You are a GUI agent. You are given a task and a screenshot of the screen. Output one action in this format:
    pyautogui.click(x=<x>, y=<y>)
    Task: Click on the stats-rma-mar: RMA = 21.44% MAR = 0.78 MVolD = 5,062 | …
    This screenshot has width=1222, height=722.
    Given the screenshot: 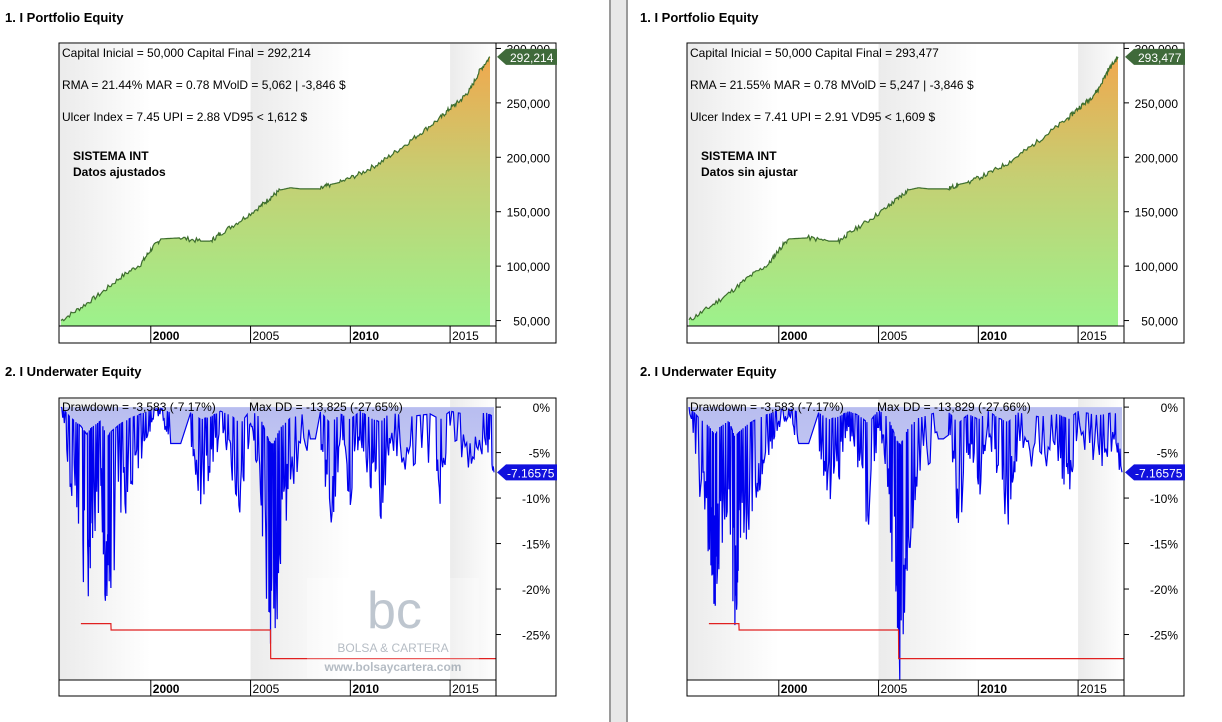 What is the action you would take?
    pyautogui.click(x=204, y=85)
    